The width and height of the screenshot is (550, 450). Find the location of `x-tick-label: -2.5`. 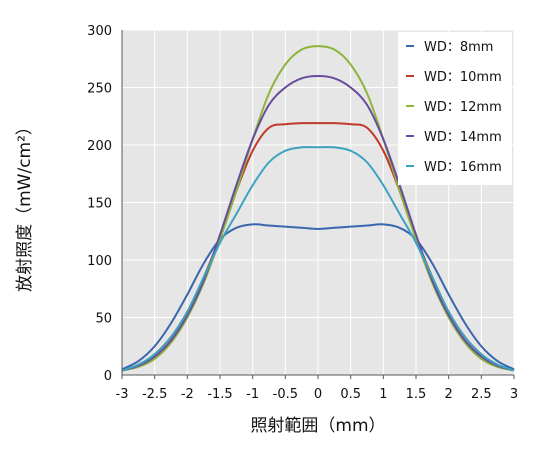

x-tick-label: -2.5 is located at coordinates (154, 394).